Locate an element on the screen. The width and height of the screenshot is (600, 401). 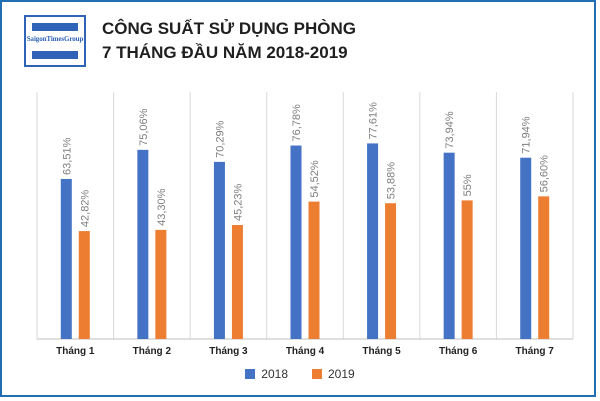
legend-item-2018: 2018 is located at coordinates (266, 374).